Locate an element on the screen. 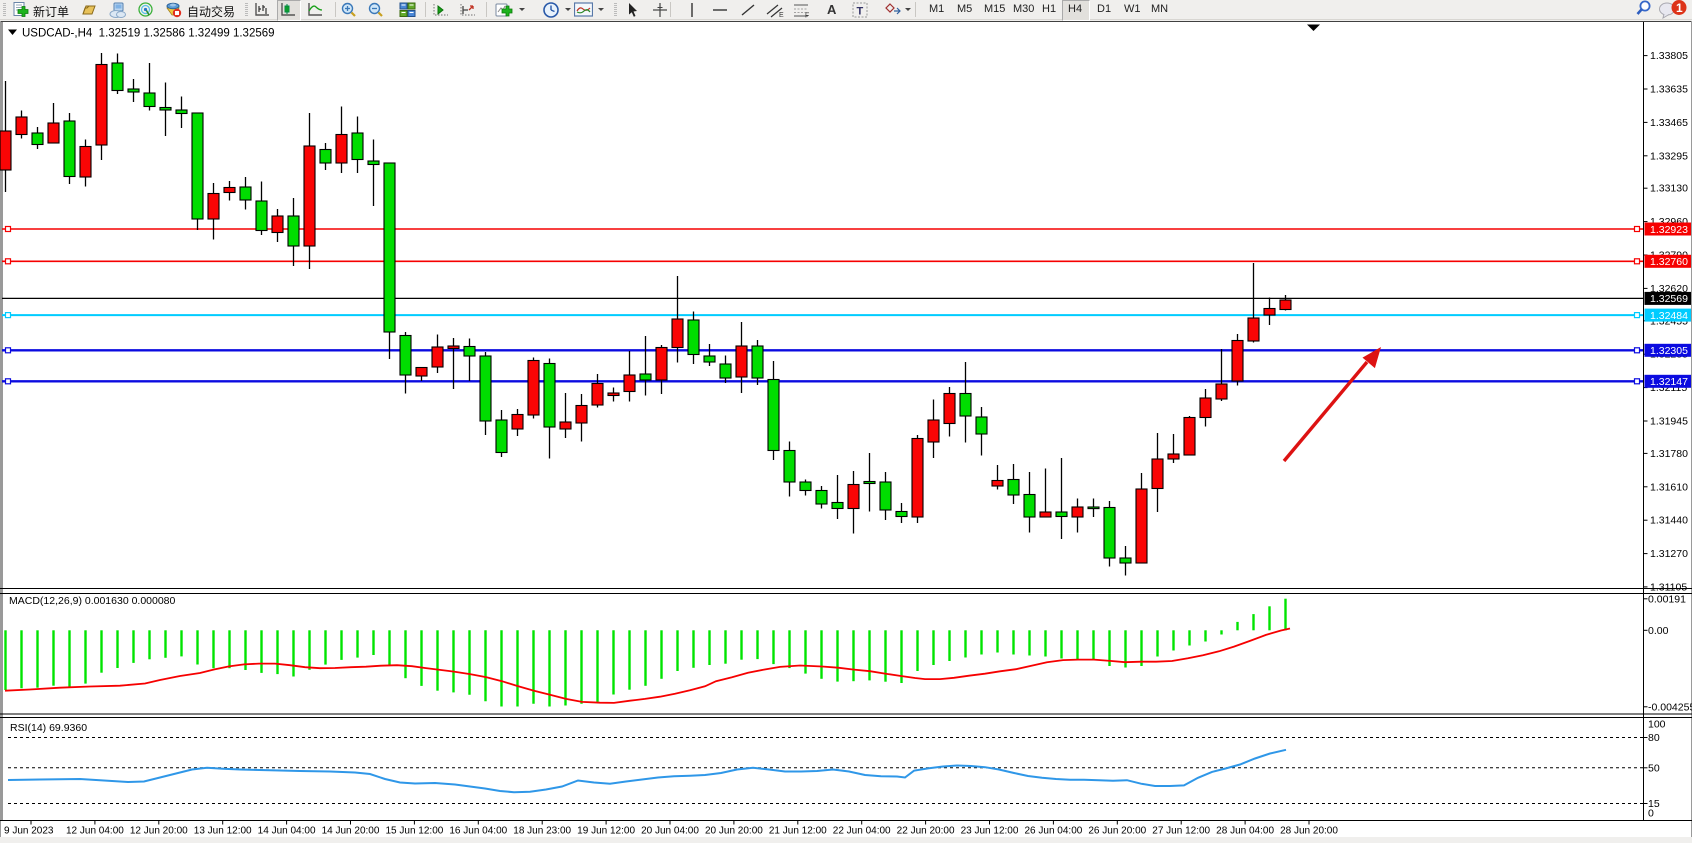 Image resolution: width=1692 pixels, height=843 pixels. svg-text: 1.31610 is located at coordinates (1669, 487).